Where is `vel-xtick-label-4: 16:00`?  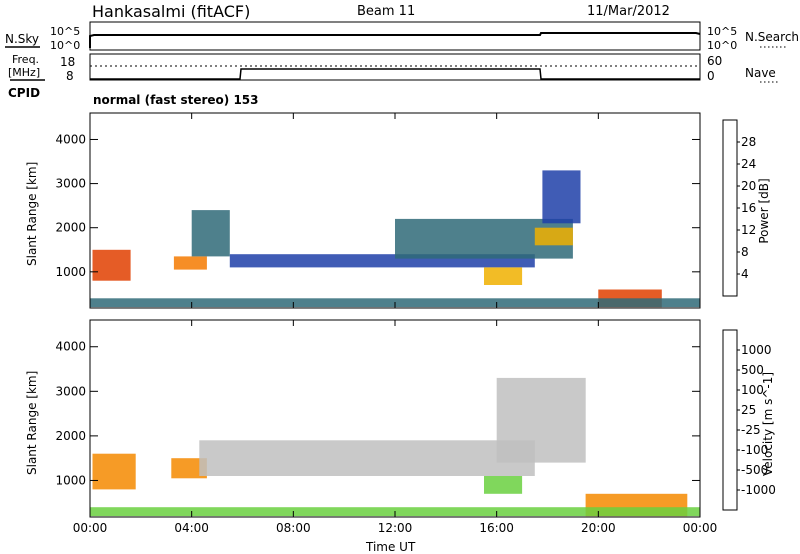 vel-xtick-label-4: 16:00 is located at coordinates (496, 528).